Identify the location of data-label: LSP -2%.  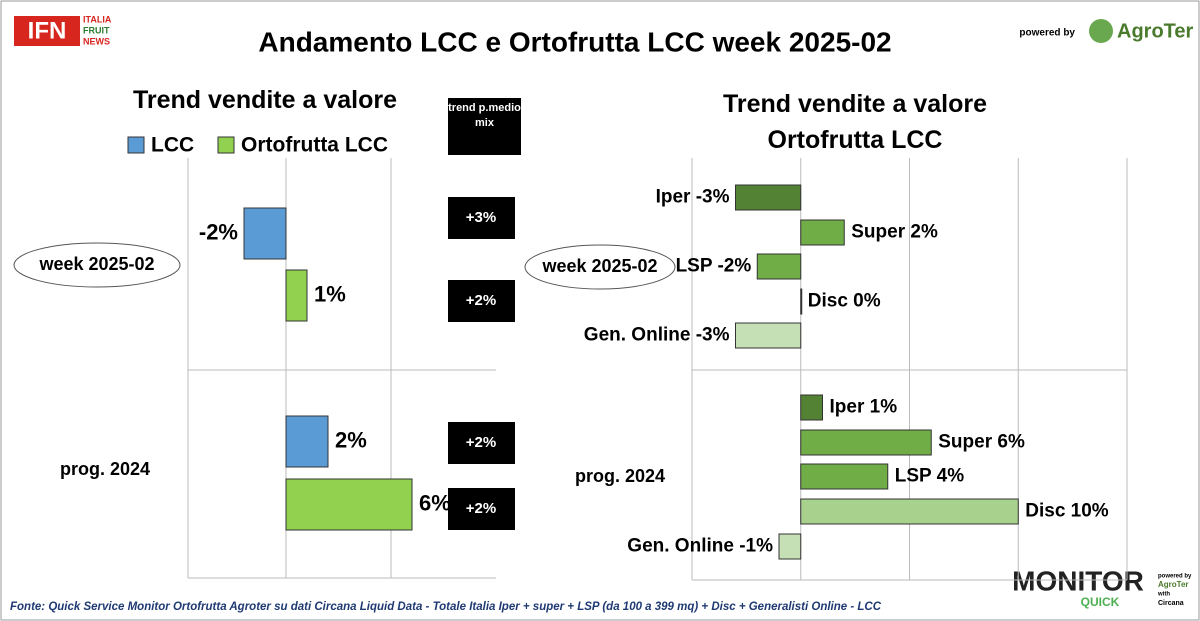
(714, 266).